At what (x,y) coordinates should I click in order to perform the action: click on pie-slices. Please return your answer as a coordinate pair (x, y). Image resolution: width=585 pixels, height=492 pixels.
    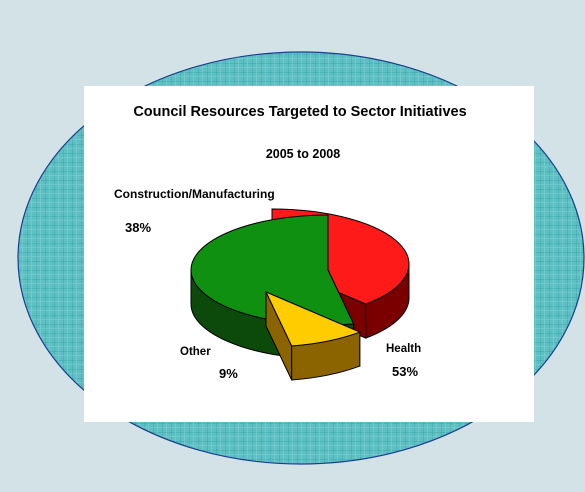
    Looking at the image, I should click on (300, 294).